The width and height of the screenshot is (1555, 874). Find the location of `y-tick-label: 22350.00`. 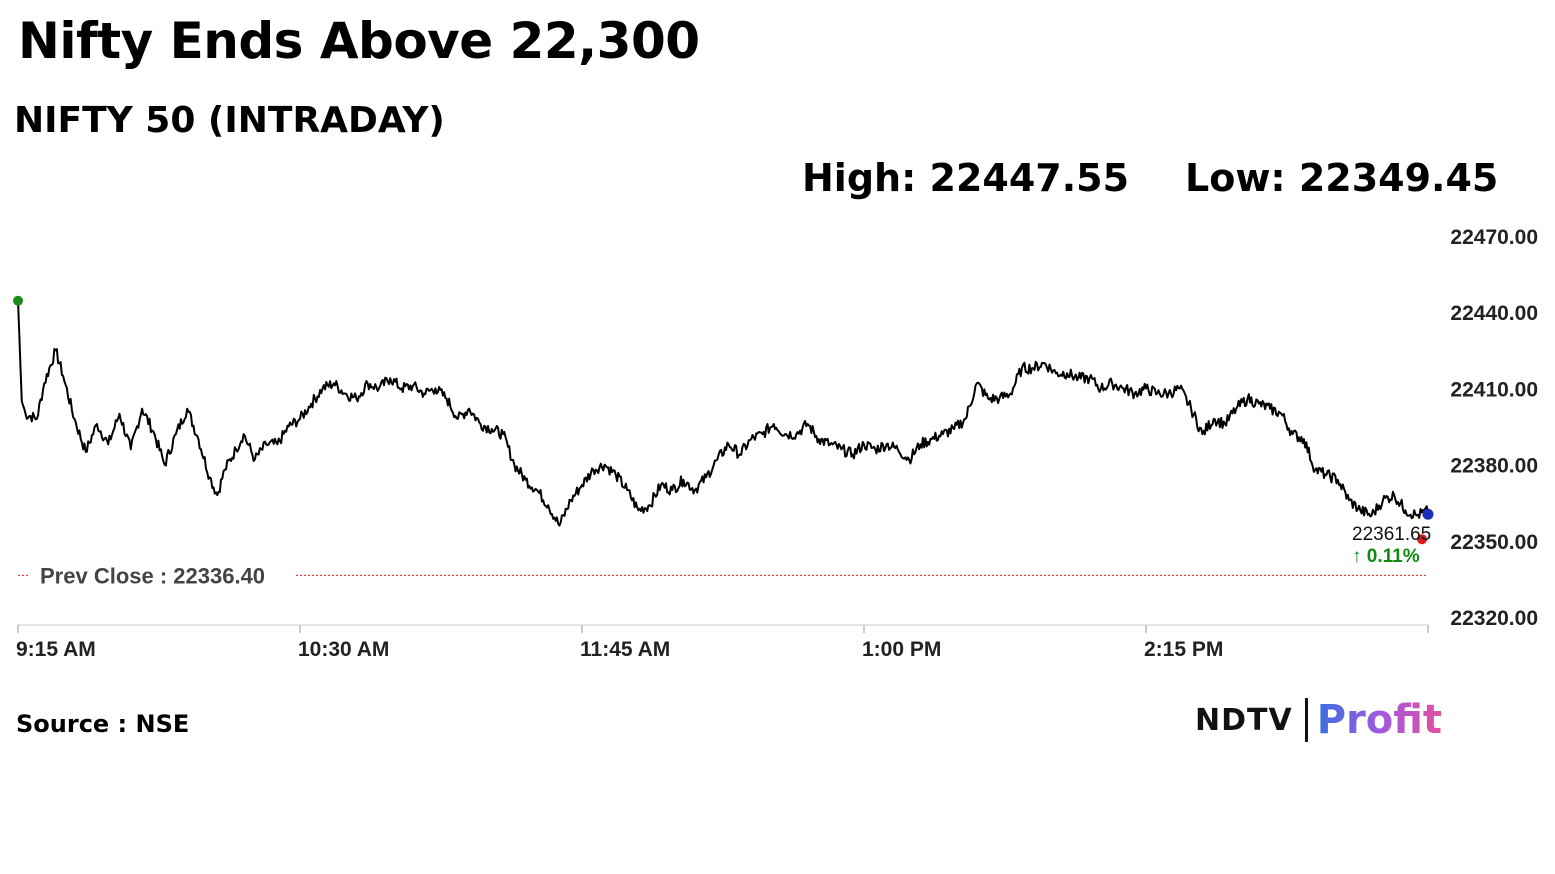

y-tick-label: 22350.00 is located at coordinates (1494, 542).